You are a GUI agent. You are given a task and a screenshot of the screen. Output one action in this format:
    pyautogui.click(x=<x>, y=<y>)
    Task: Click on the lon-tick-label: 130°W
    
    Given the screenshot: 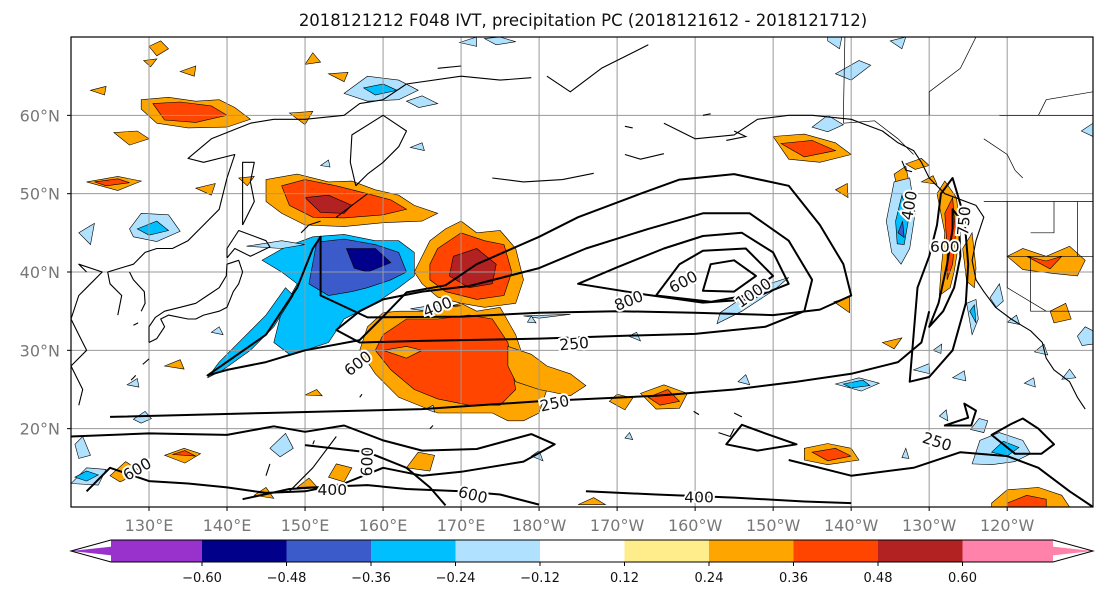 What is the action you would take?
    pyautogui.click(x=929, y=525)
    